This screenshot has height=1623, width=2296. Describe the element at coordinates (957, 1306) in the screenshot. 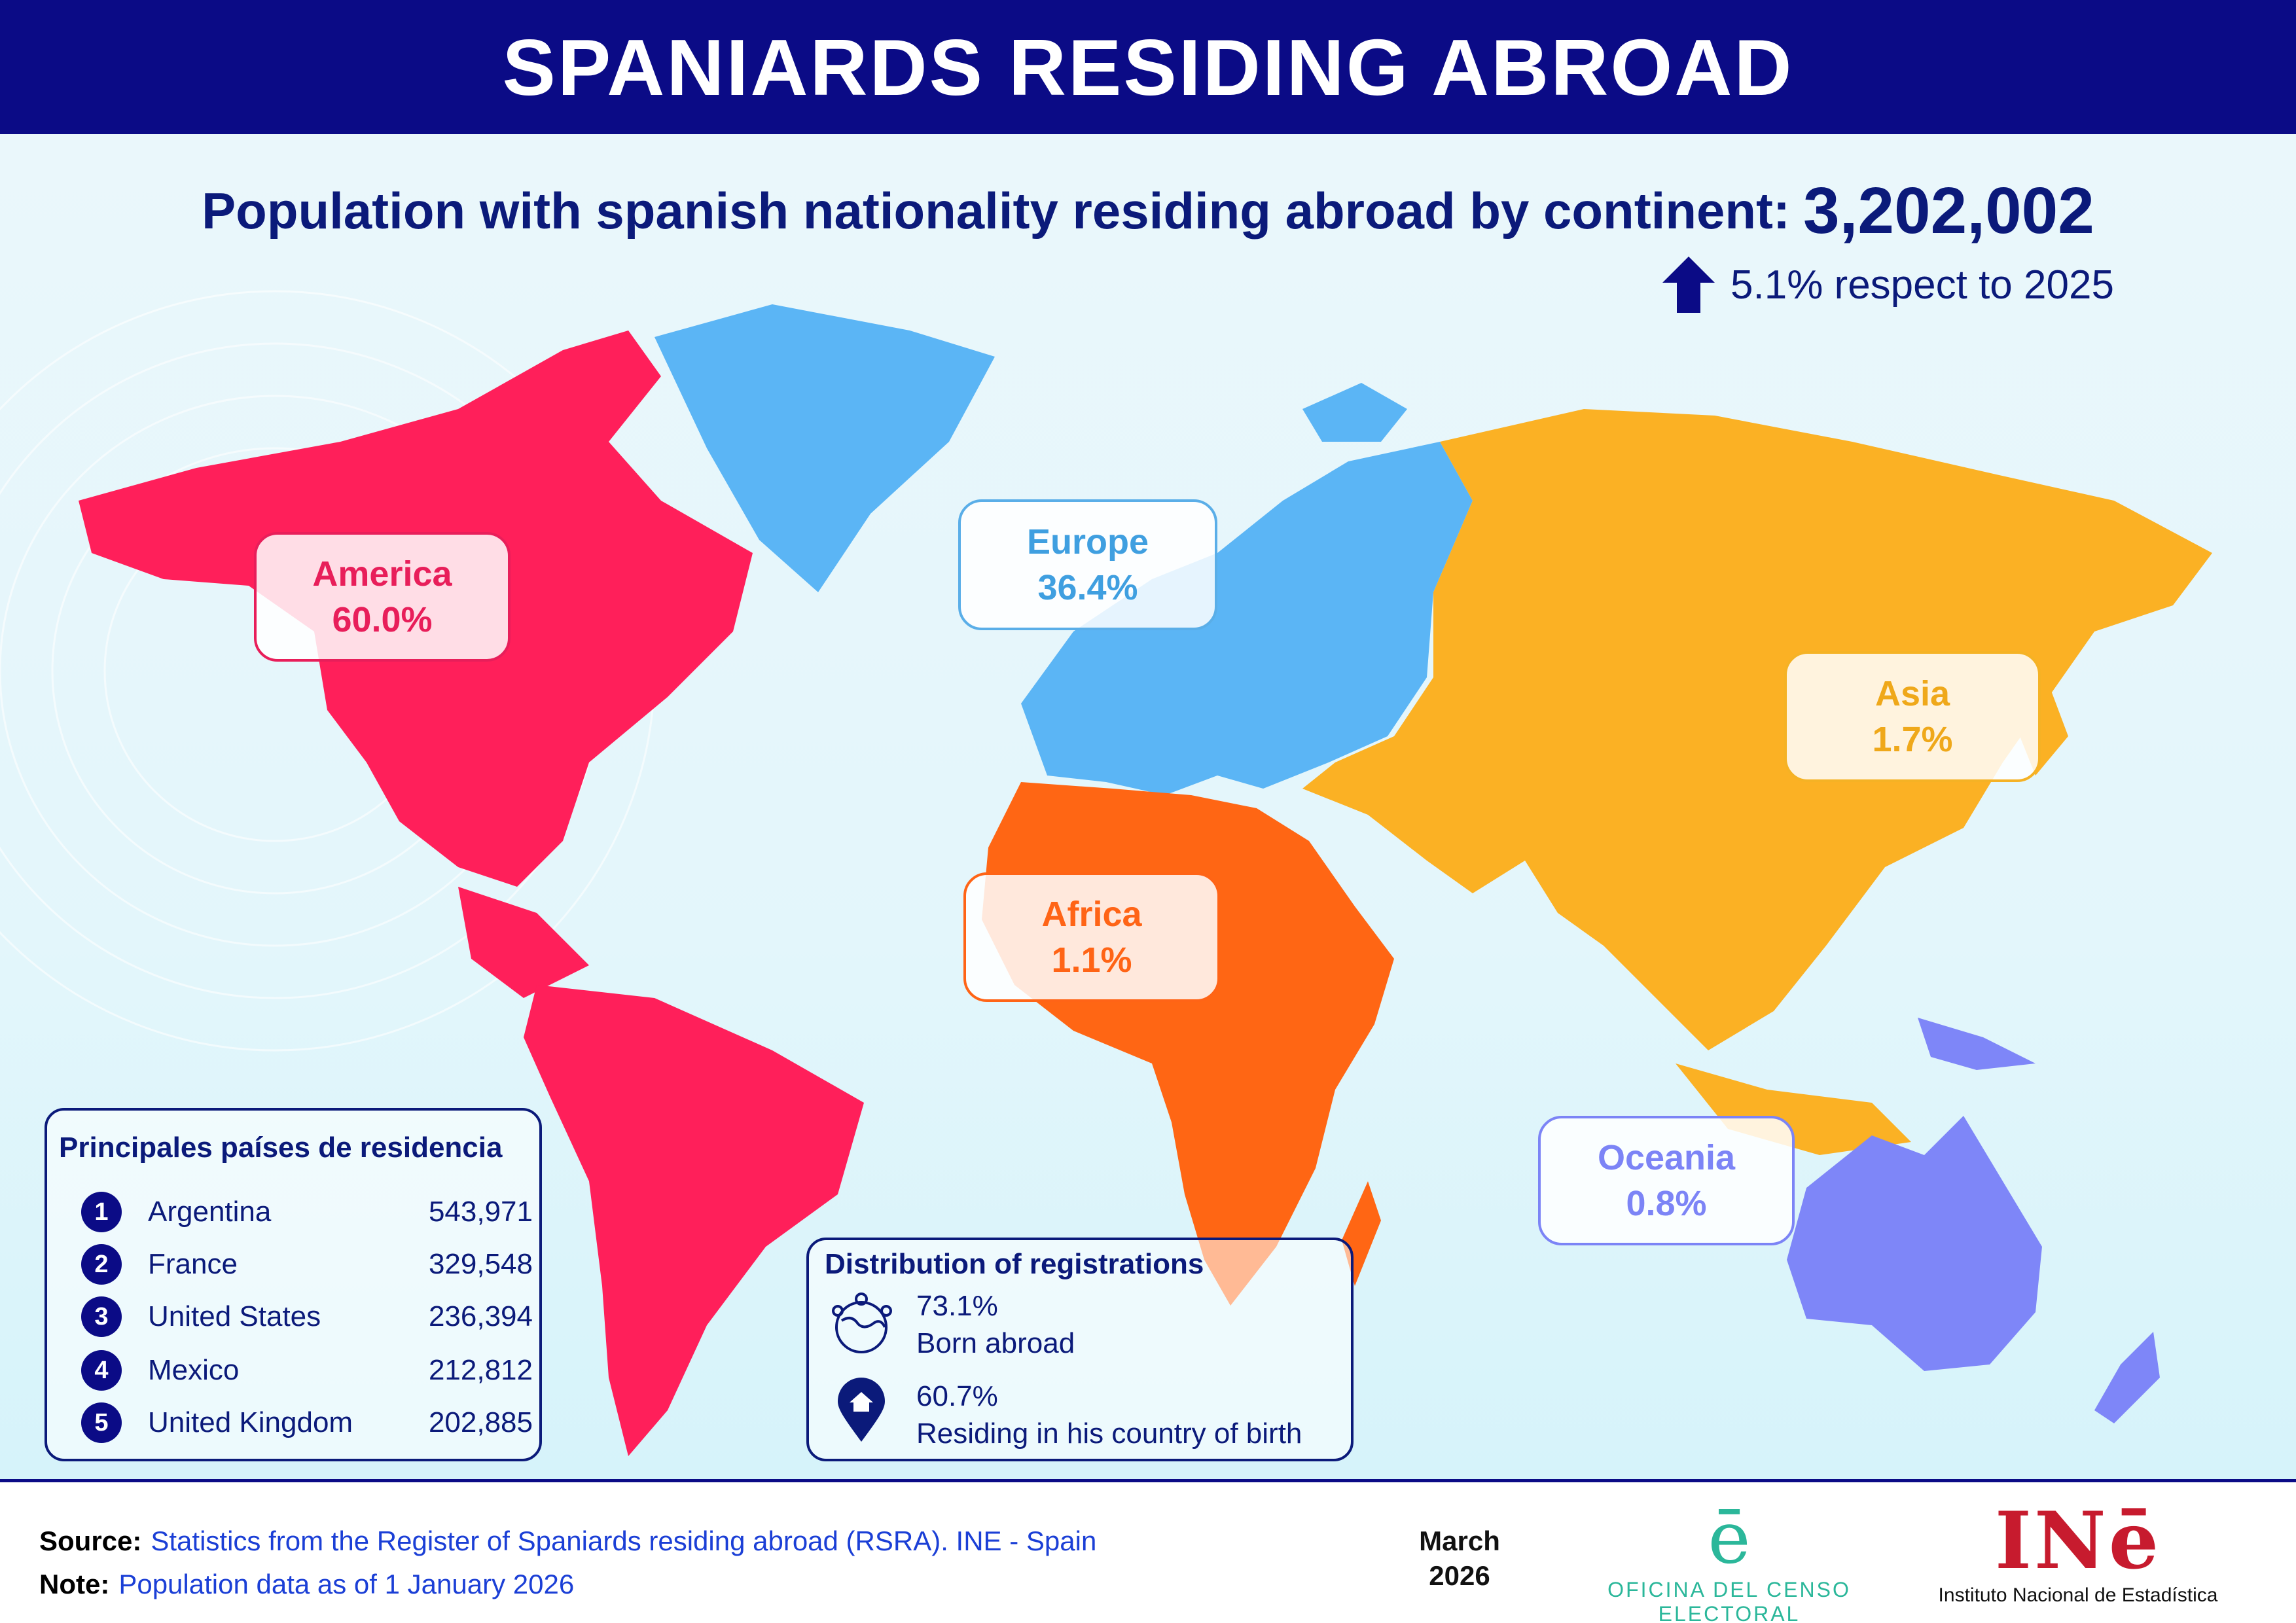

I see `distribution-value: 73.1%` at that location.